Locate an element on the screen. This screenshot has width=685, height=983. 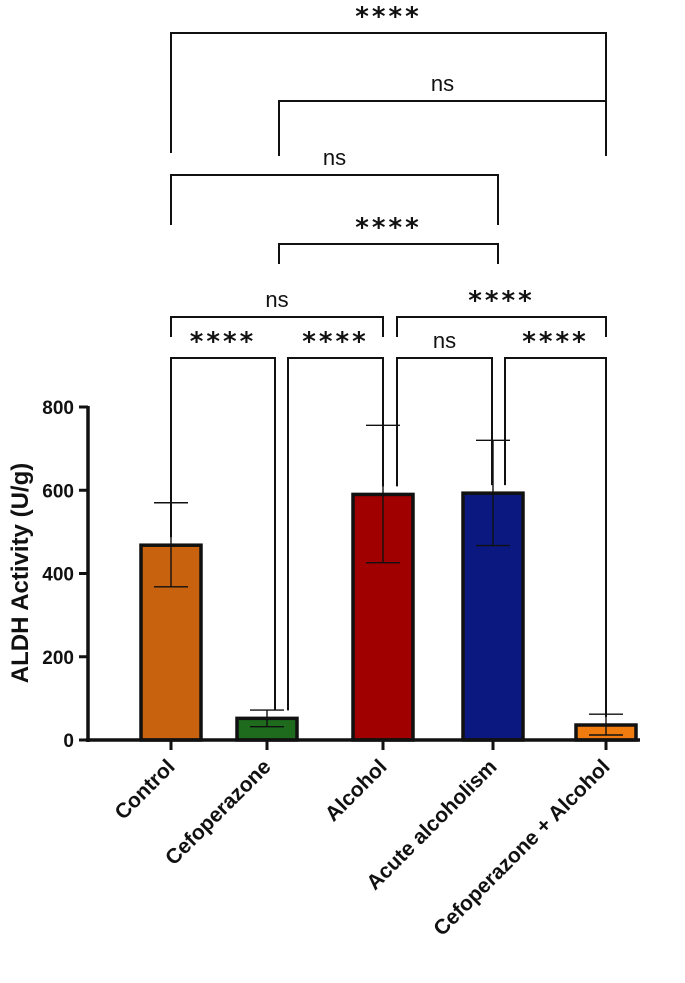
x-category-label: Control is located at coordinates (144, 789).